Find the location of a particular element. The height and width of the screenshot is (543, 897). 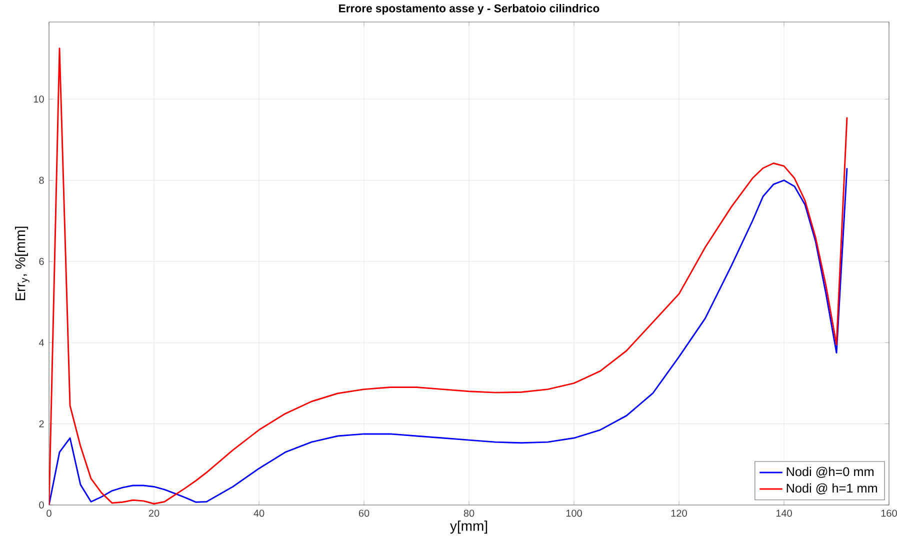

x-tick-label: 120 is located at coordinates (679, 513).